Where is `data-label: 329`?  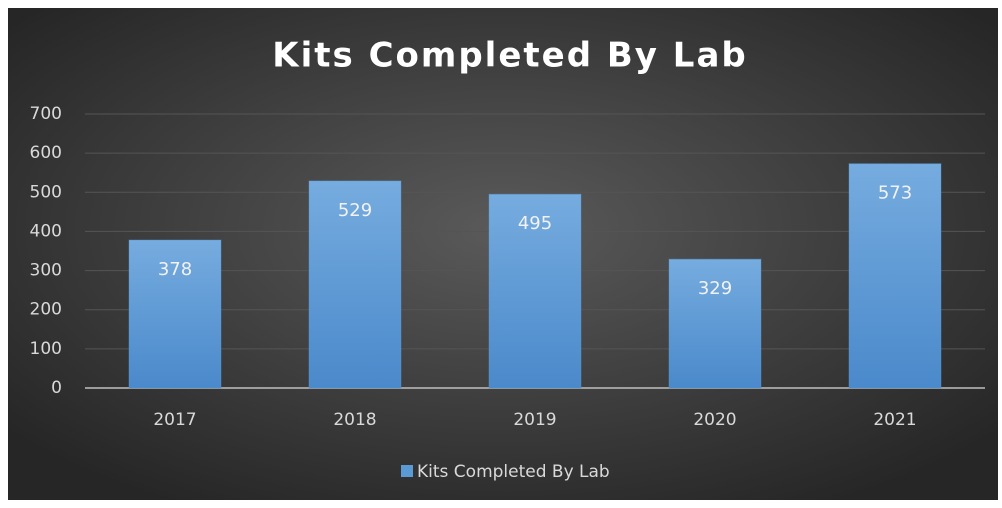 data-label: 329 is located at coordinates (715, 288).